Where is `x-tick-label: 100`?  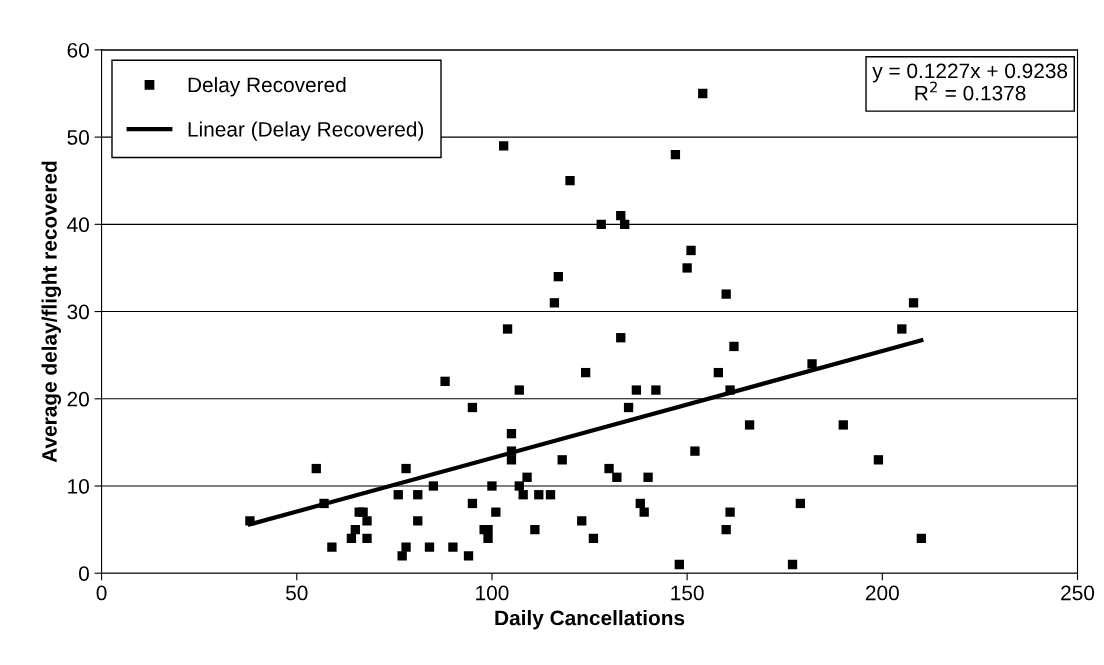 x-tick-label: 100 is located at coordinates (492, 593).